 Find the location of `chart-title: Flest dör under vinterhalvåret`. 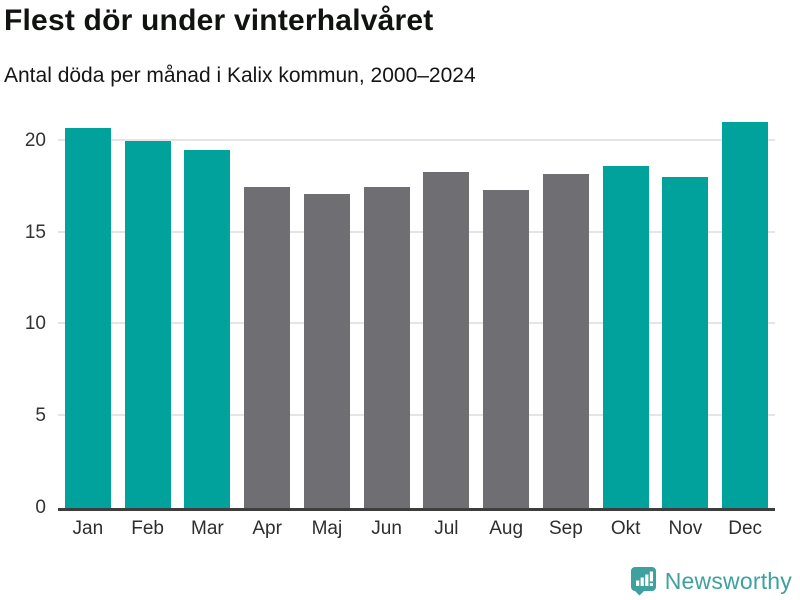

chart-title: Flest dör under vinterhalvåret is located at coordinates (219, 20).